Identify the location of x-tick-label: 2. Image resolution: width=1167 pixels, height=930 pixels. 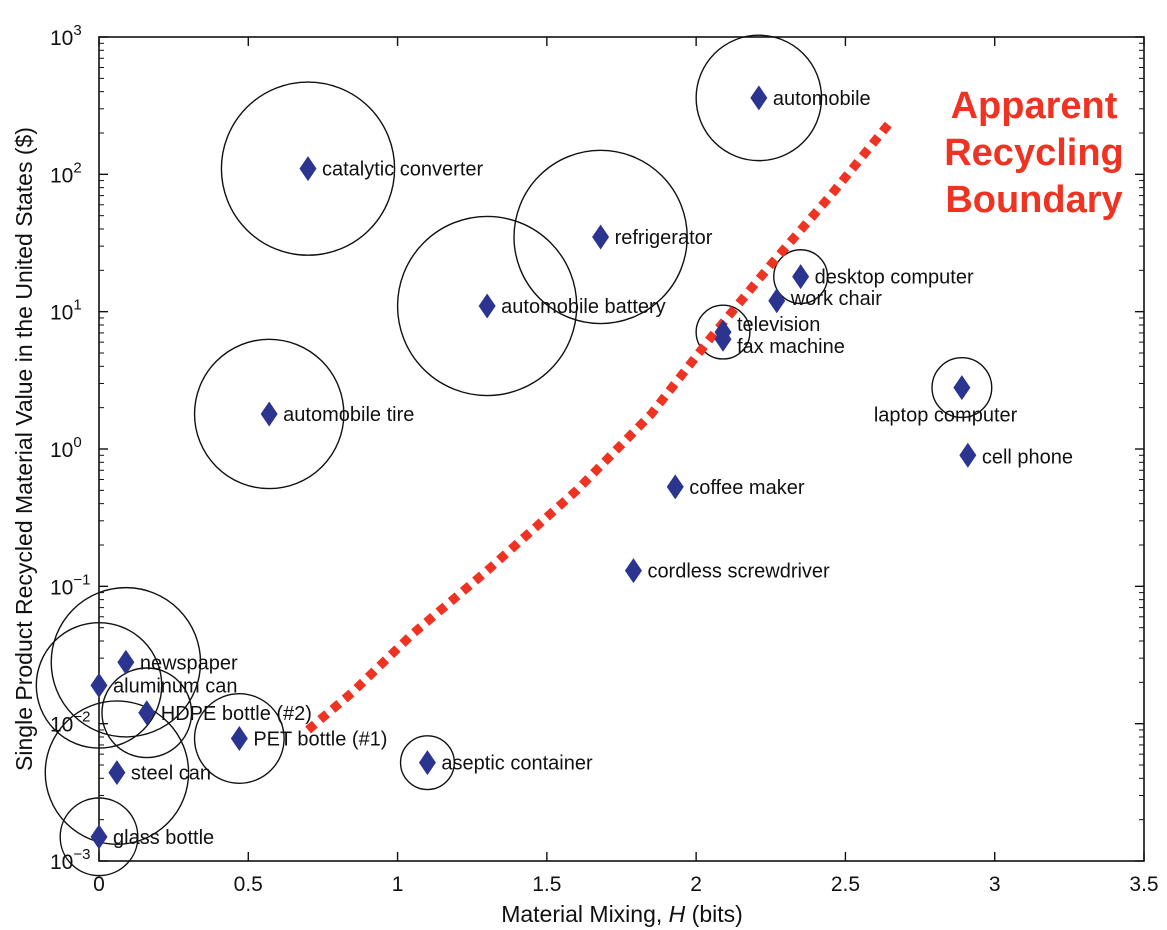
(696, 884).